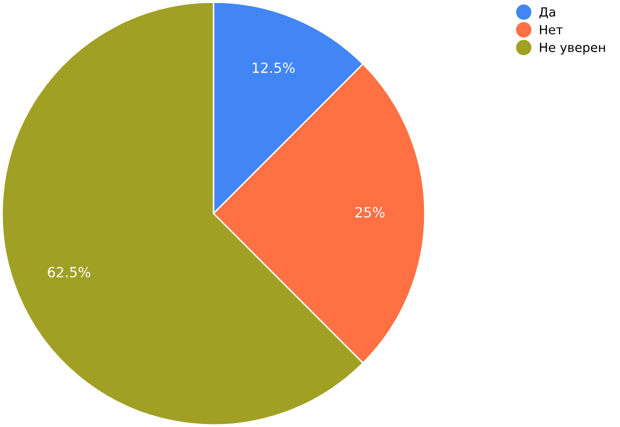  What do you see at coordinates (572, 48) in the screenshot?
I see `legend-label: Не уверен` at bounding box center [572, 48].